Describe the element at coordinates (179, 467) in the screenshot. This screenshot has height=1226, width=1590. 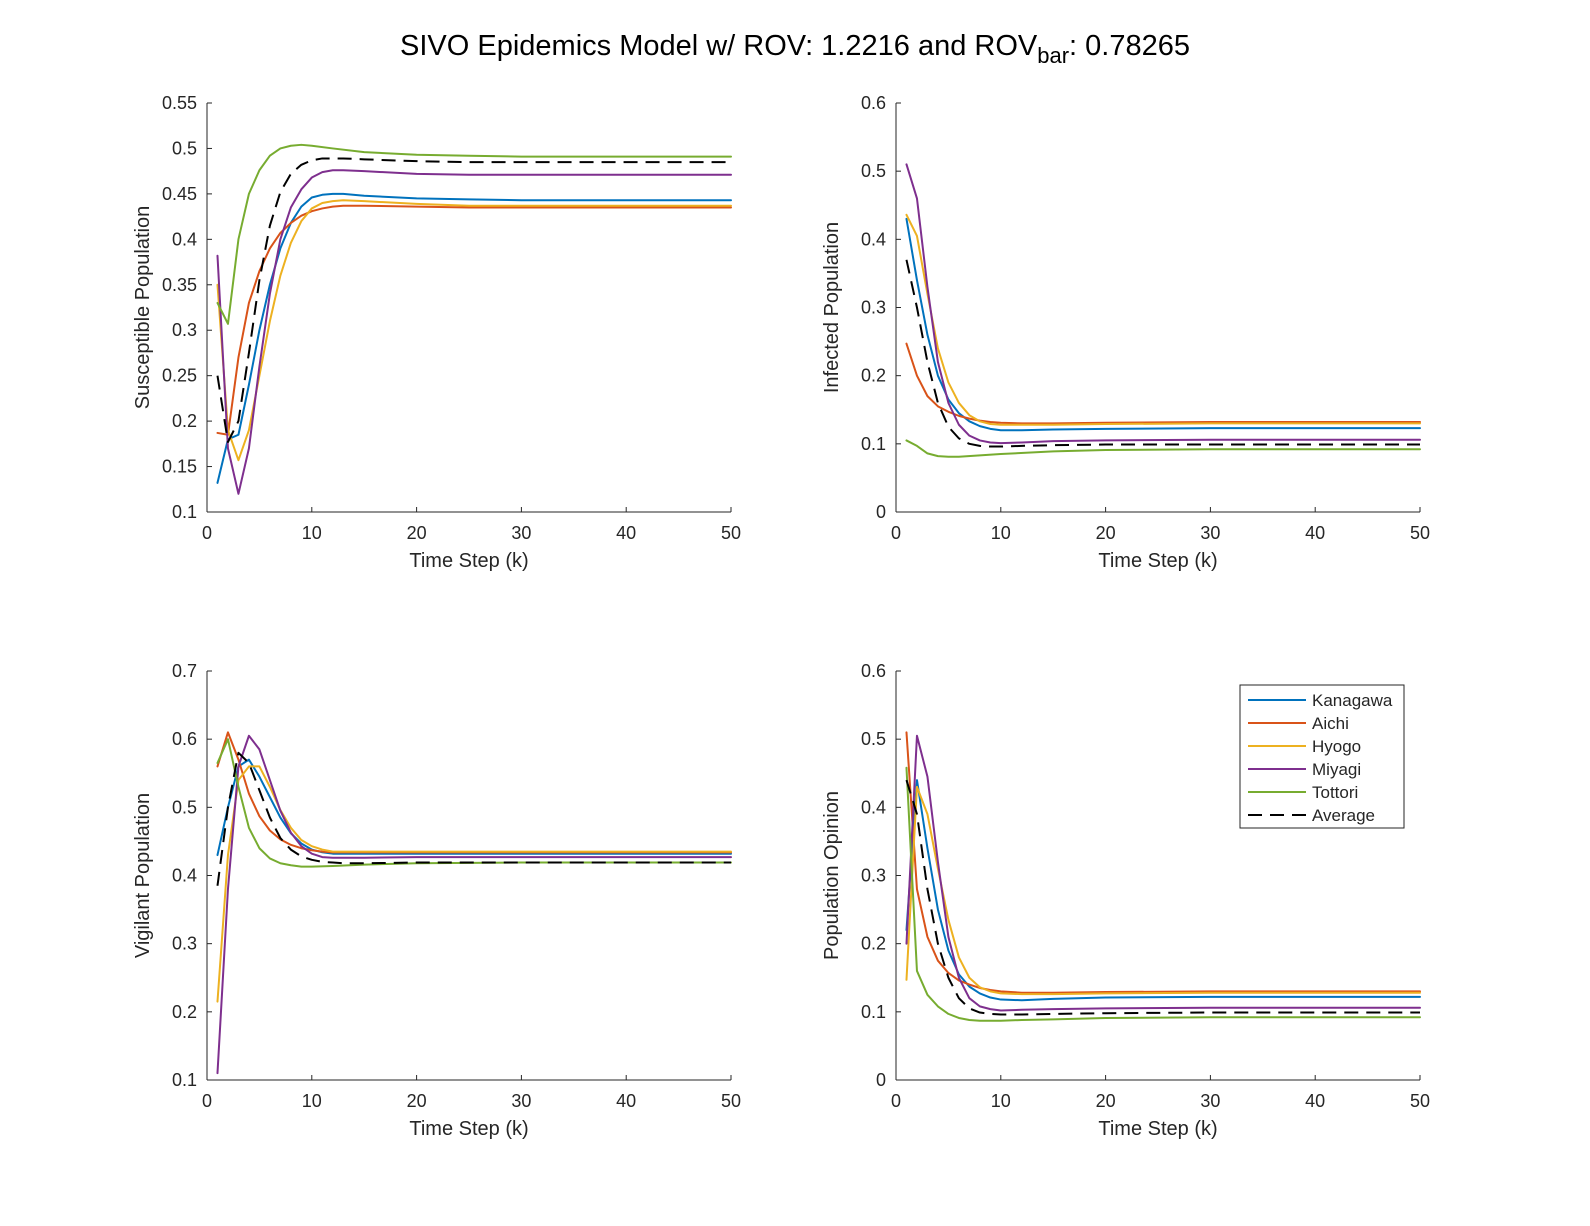
I see `y-tick-label: 0.15` at that location.